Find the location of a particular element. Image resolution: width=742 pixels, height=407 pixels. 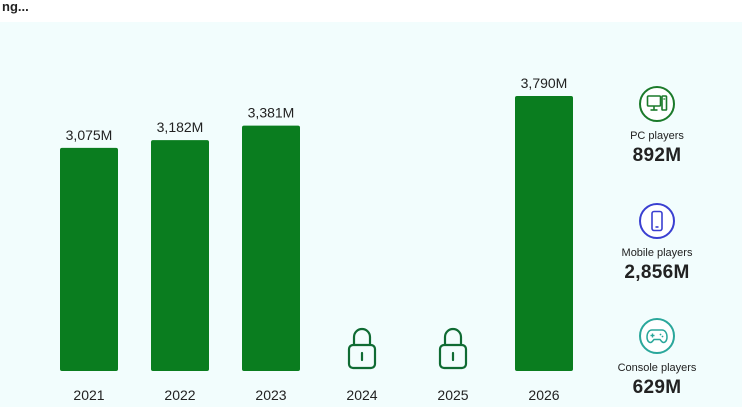

bar-2023 is located at coordinates (271, 248).